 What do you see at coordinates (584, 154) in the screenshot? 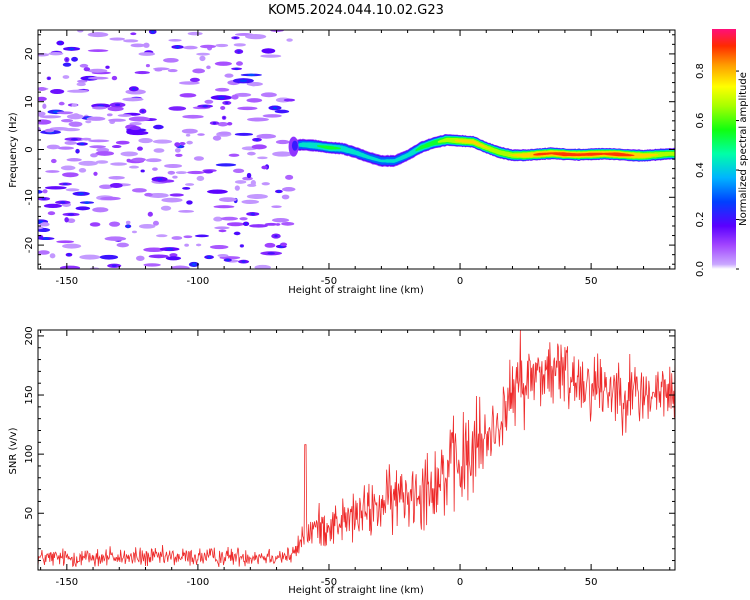
I see `ridge-contour` at bounding box center [584, 154].